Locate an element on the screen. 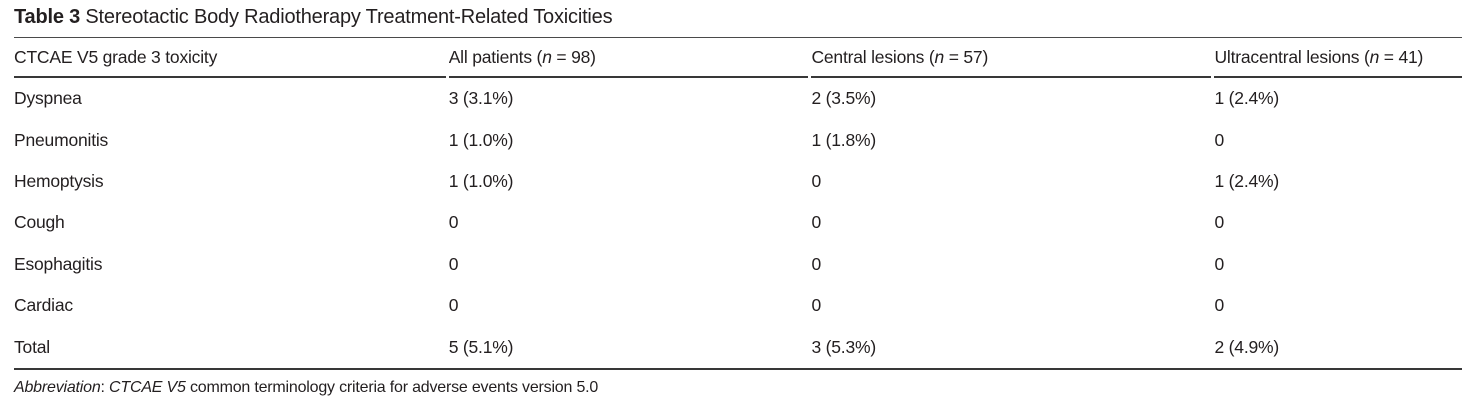 Image resolution: width=1468 pixels, height=414 pixels. title-rule is located at coordinates (738, 37).